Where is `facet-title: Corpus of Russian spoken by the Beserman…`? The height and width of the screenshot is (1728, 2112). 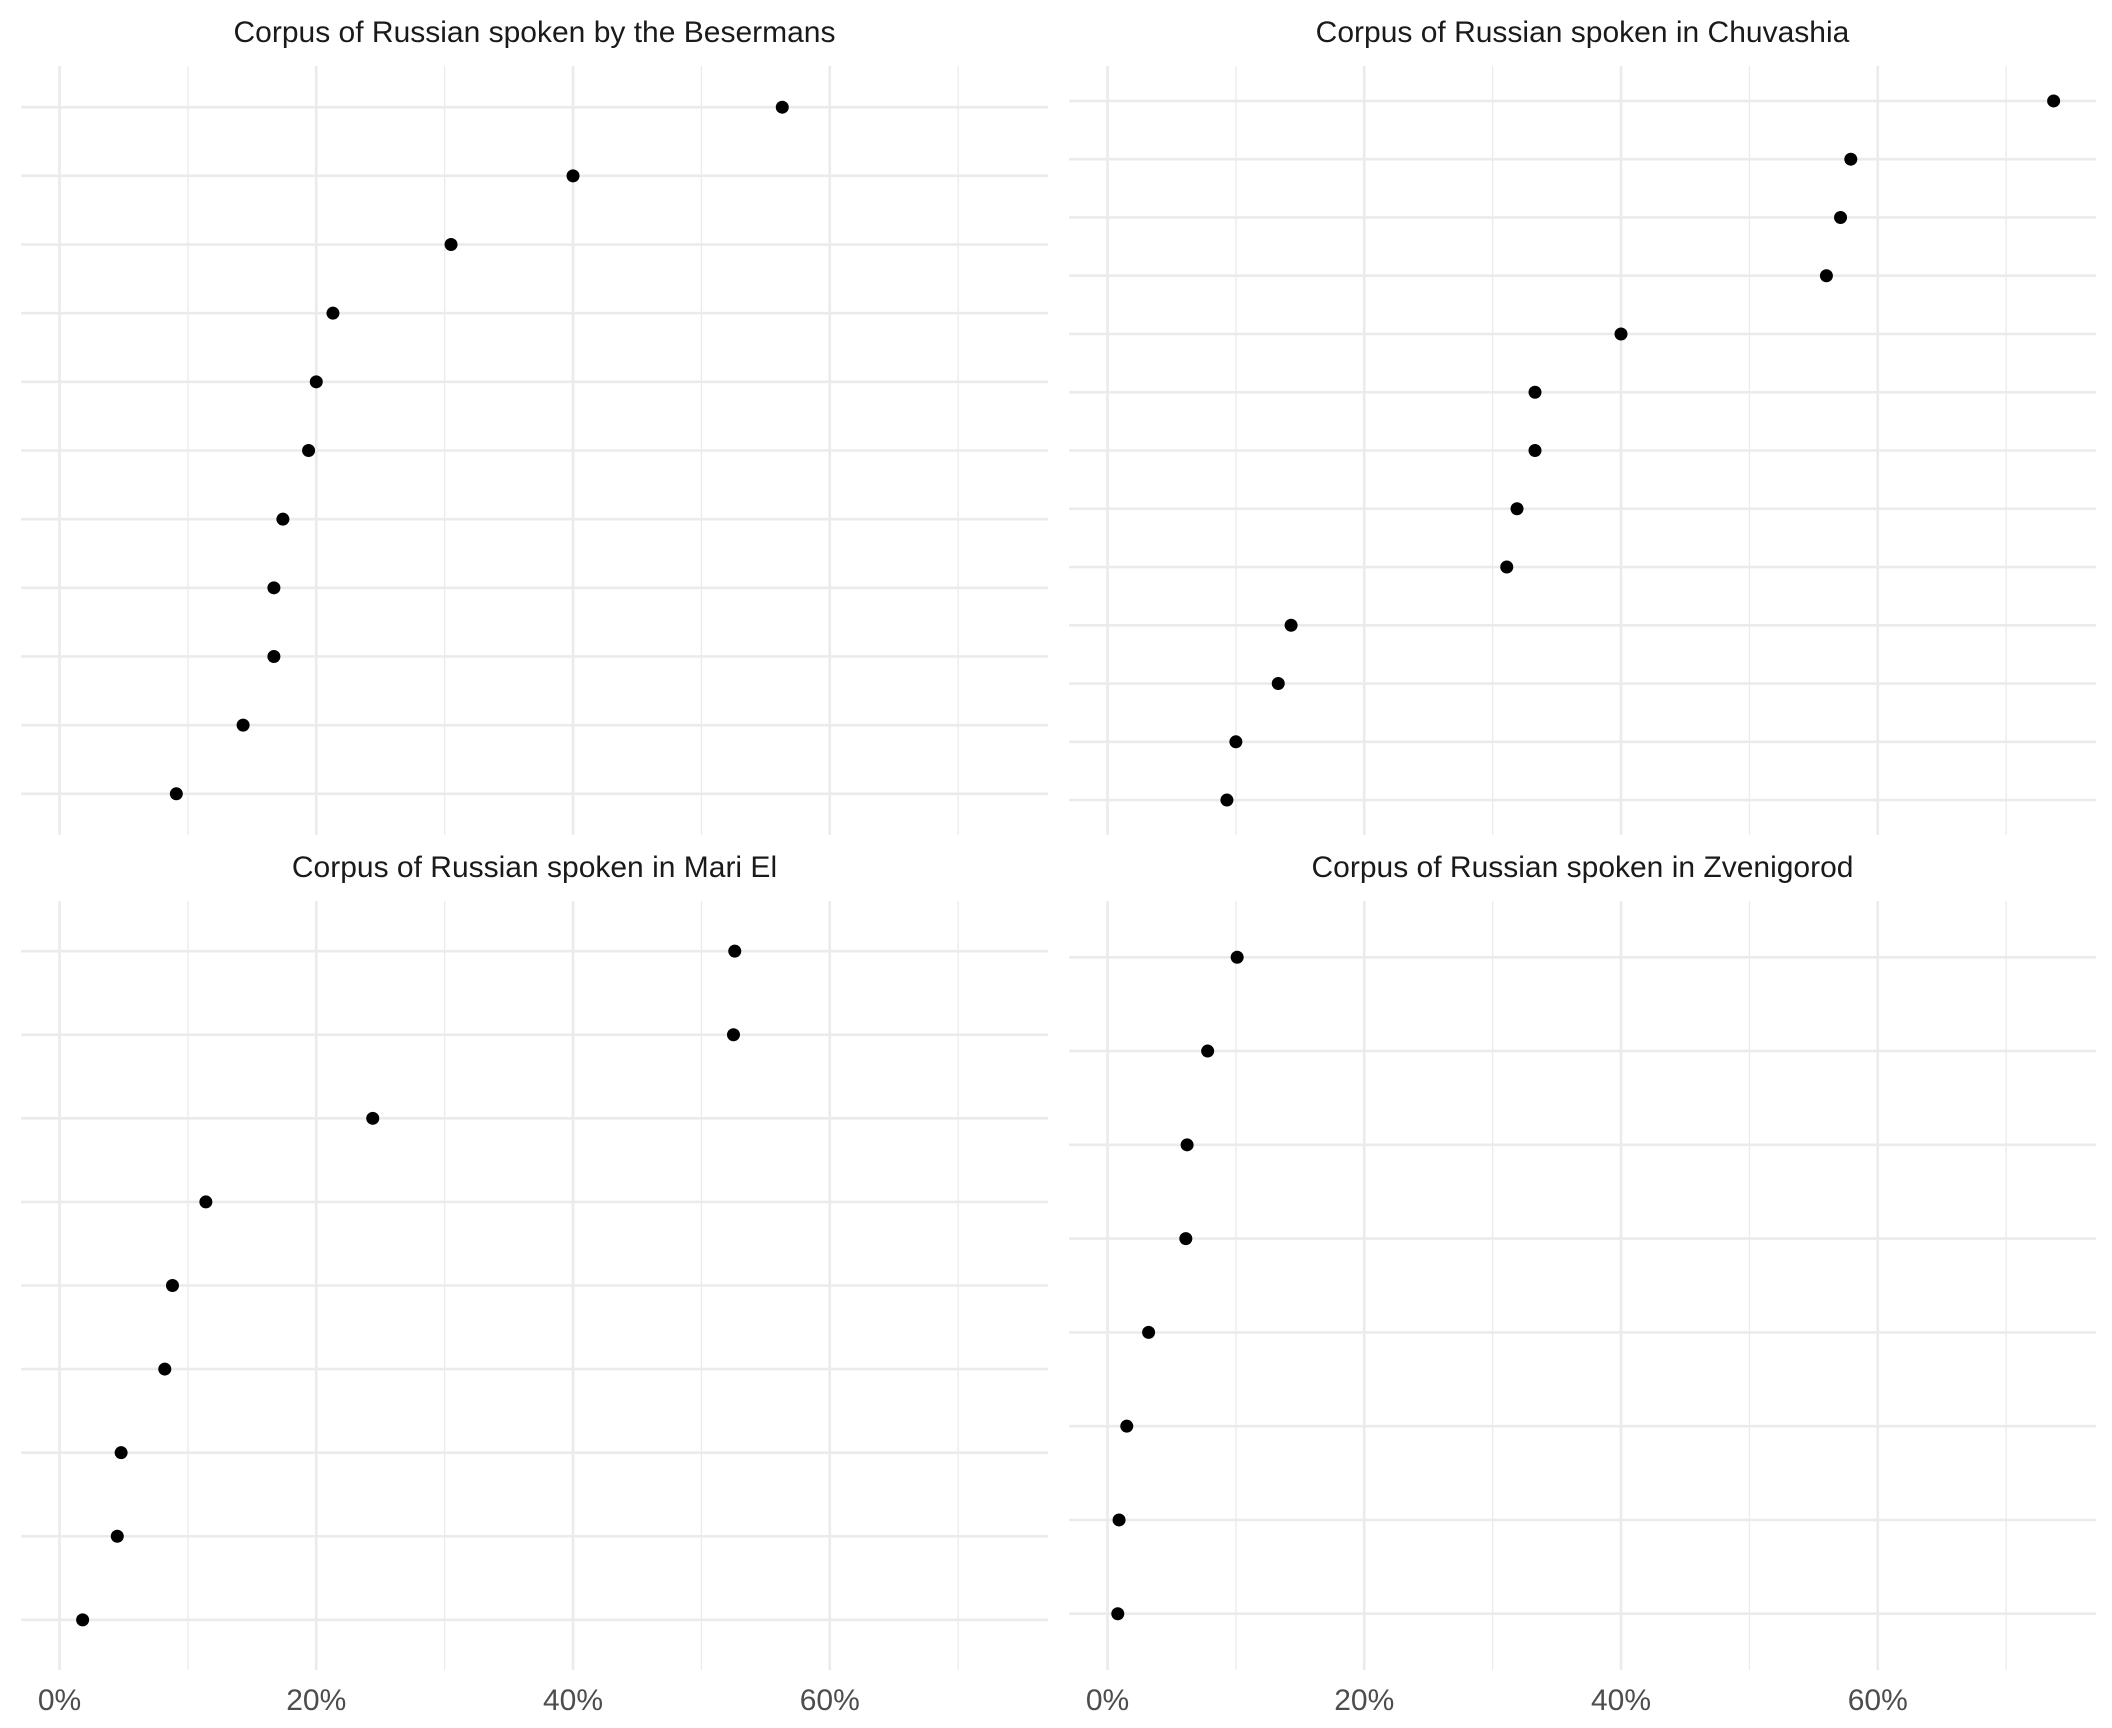
facet-title: Corpus of Russian spoken by the Beserman… is located at coordinates (535, 32).